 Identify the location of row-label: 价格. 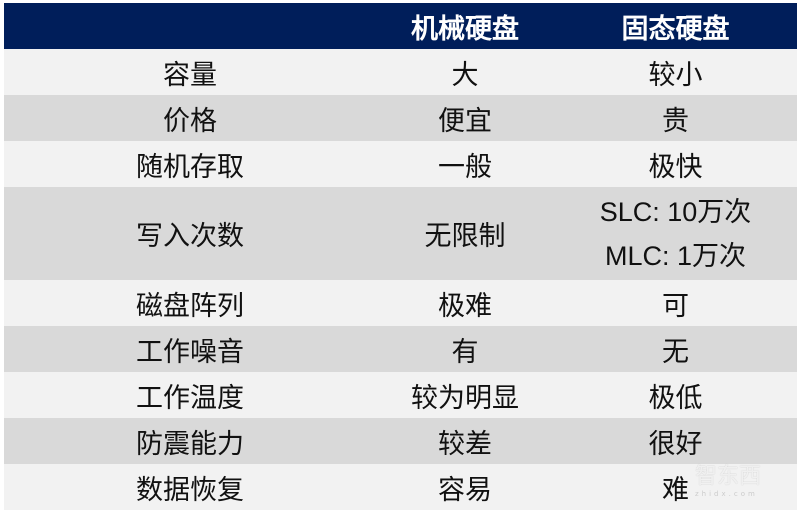
(190, 121).